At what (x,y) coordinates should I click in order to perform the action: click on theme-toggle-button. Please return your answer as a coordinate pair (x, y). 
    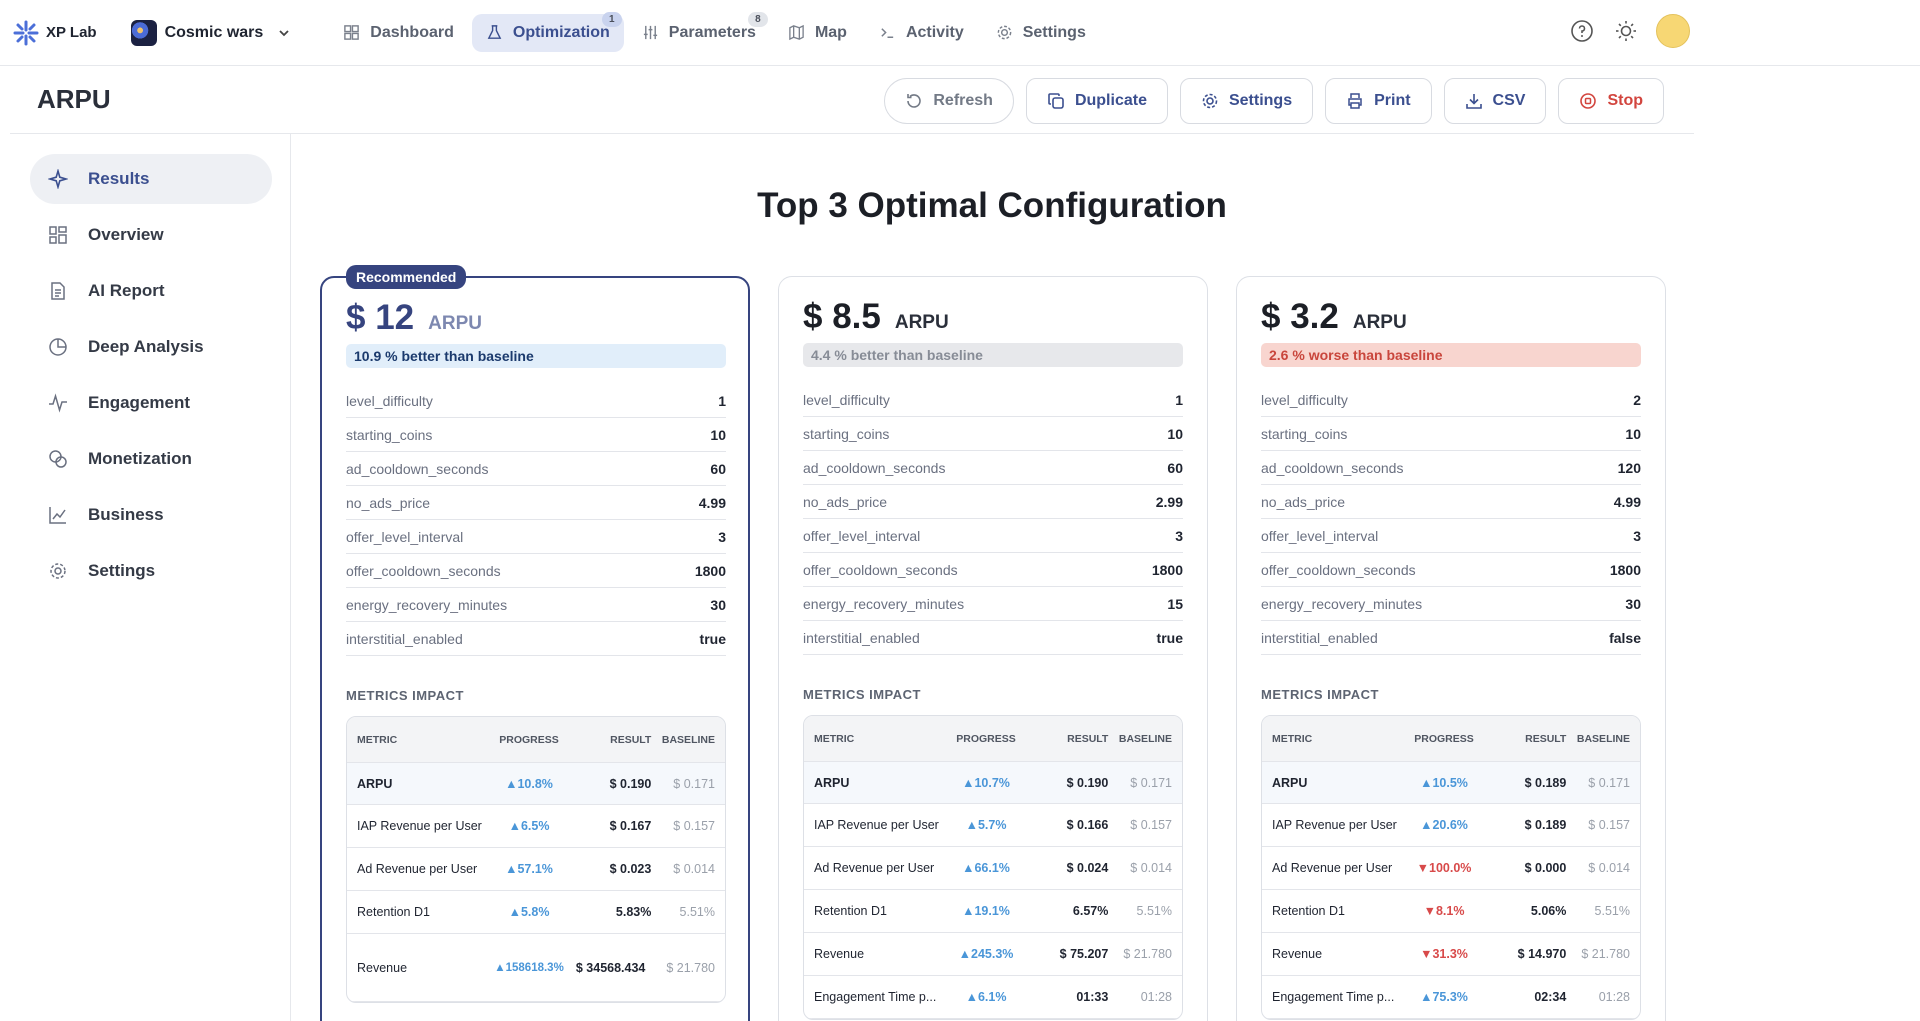
    Looking at the image, I should click on (1626, 31).